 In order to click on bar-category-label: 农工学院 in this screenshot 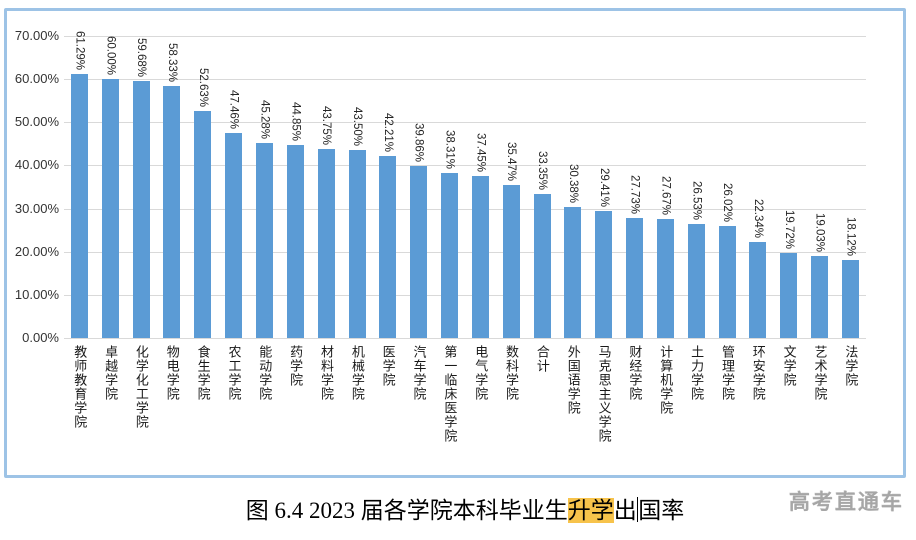, I will do `click(234, 373)`.